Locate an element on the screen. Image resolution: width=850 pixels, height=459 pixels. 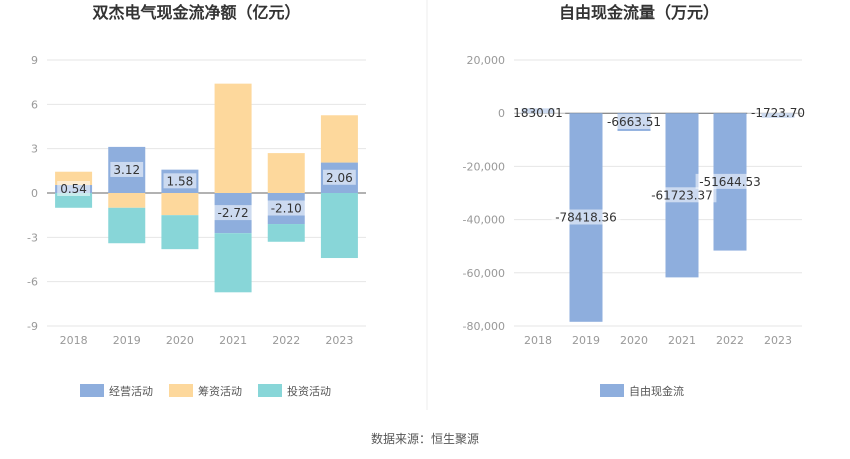
data-label-fcf: -6663.51 is located at coordinates (634, 122).